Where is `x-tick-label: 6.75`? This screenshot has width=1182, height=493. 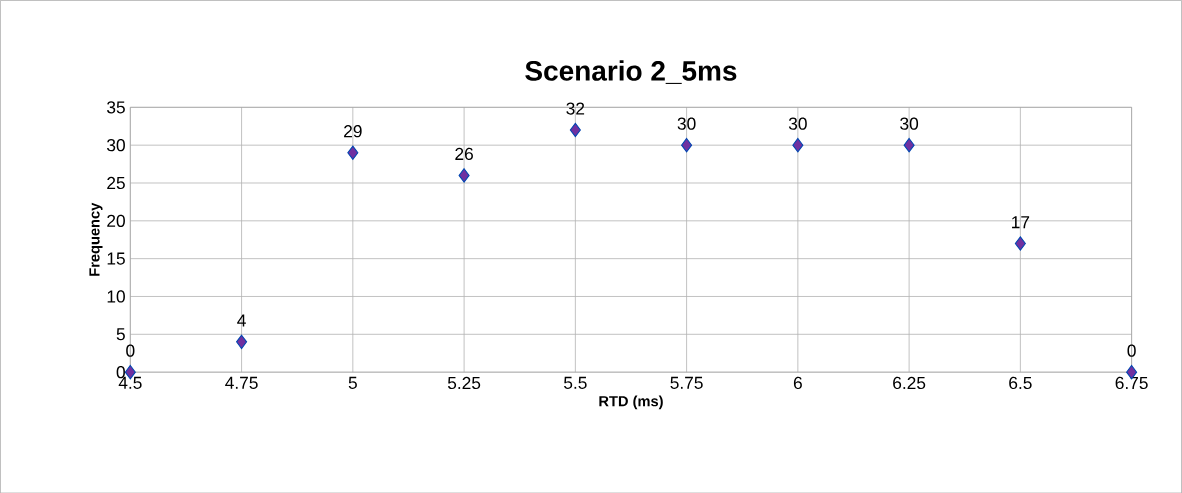 x-tick-label: 6.75 is located at coordinates (1131, 382).